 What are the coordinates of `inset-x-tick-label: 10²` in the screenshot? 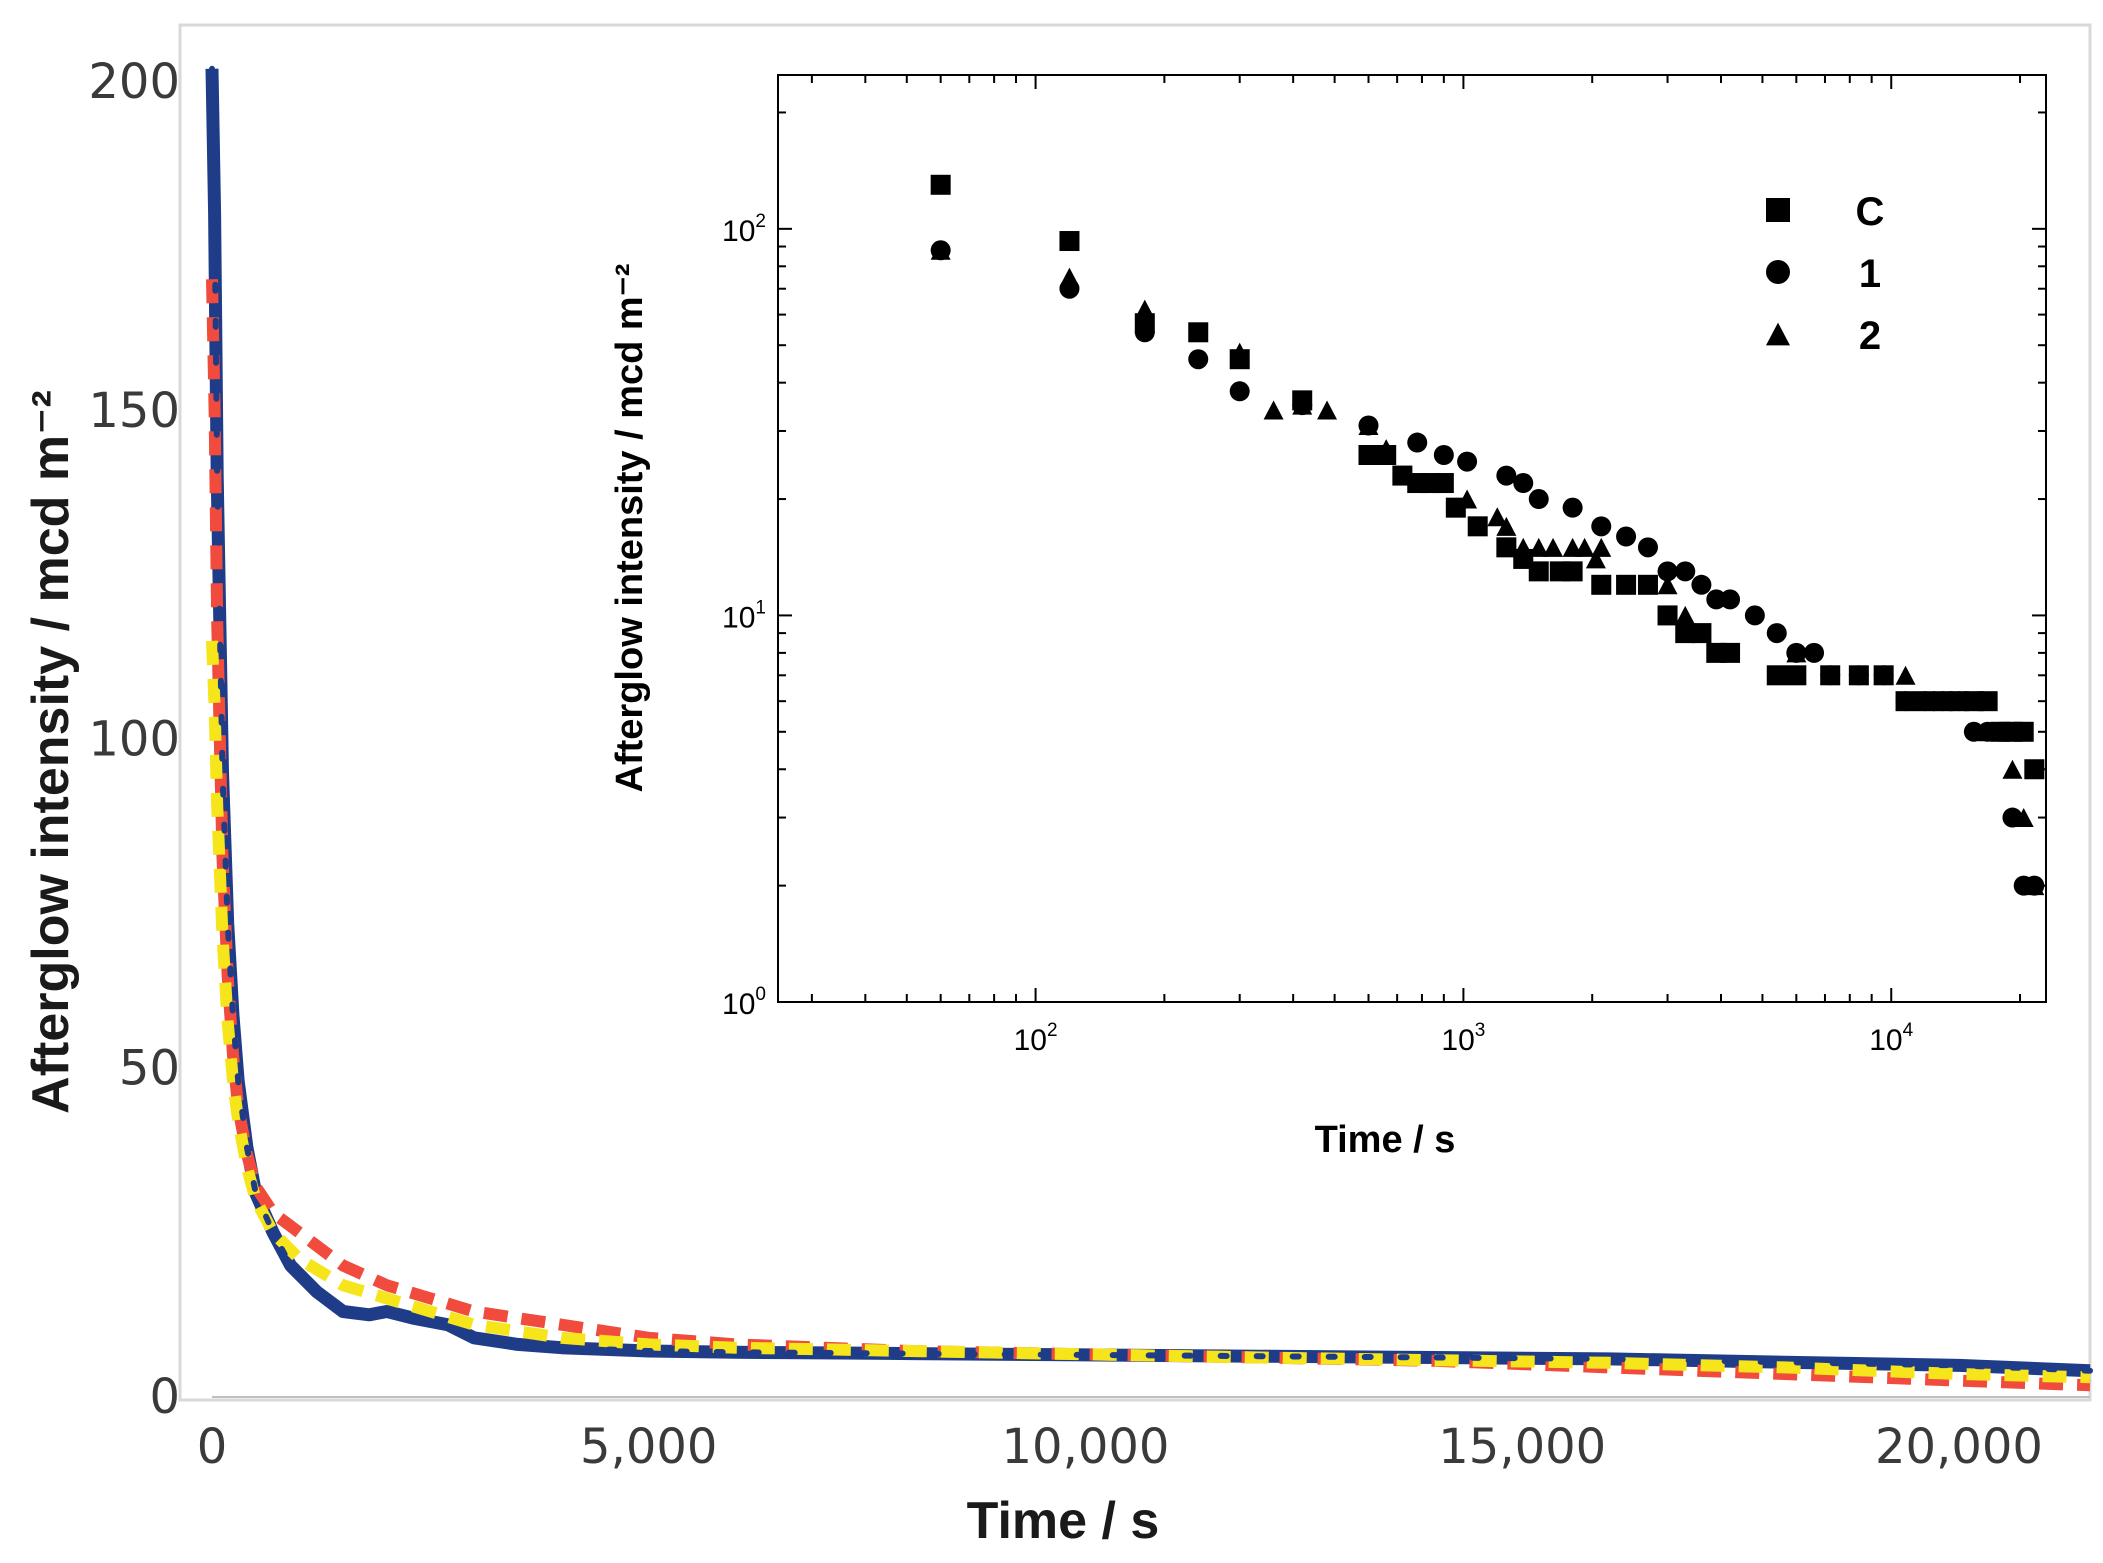 It's located at (1036, 1038).